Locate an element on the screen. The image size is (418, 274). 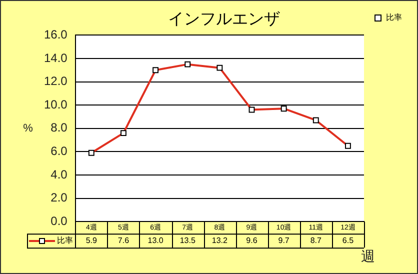
data-label: 7.6 is located at coordinates (124, 240).